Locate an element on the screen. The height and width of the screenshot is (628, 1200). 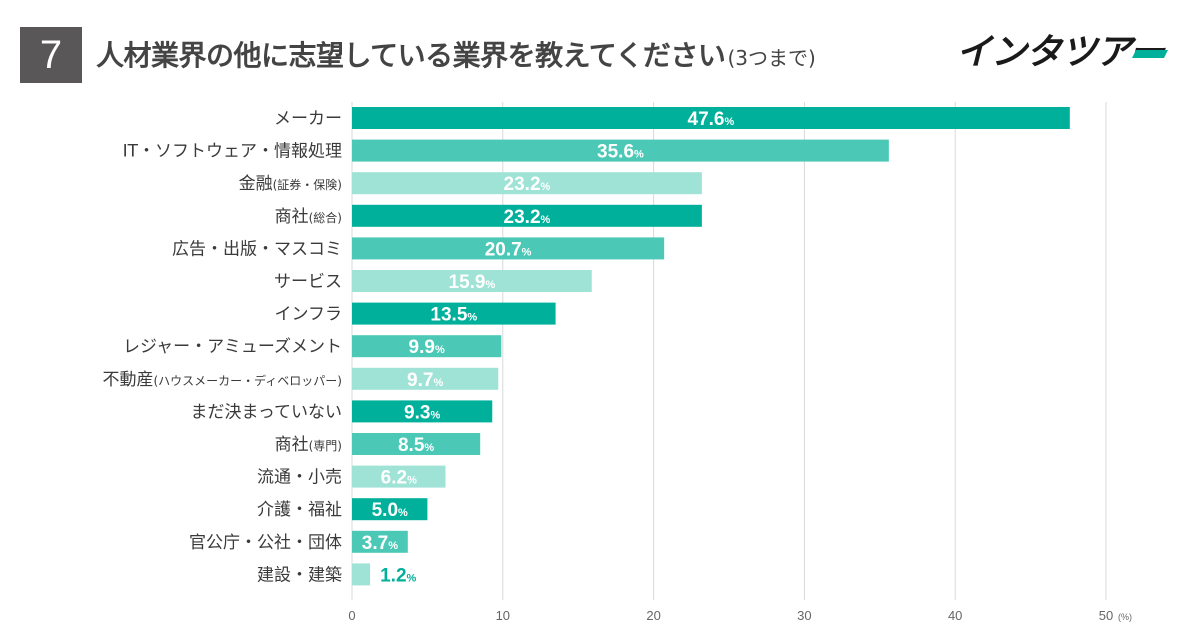
value-label: 9.3% is located at coordinates (422, 412).